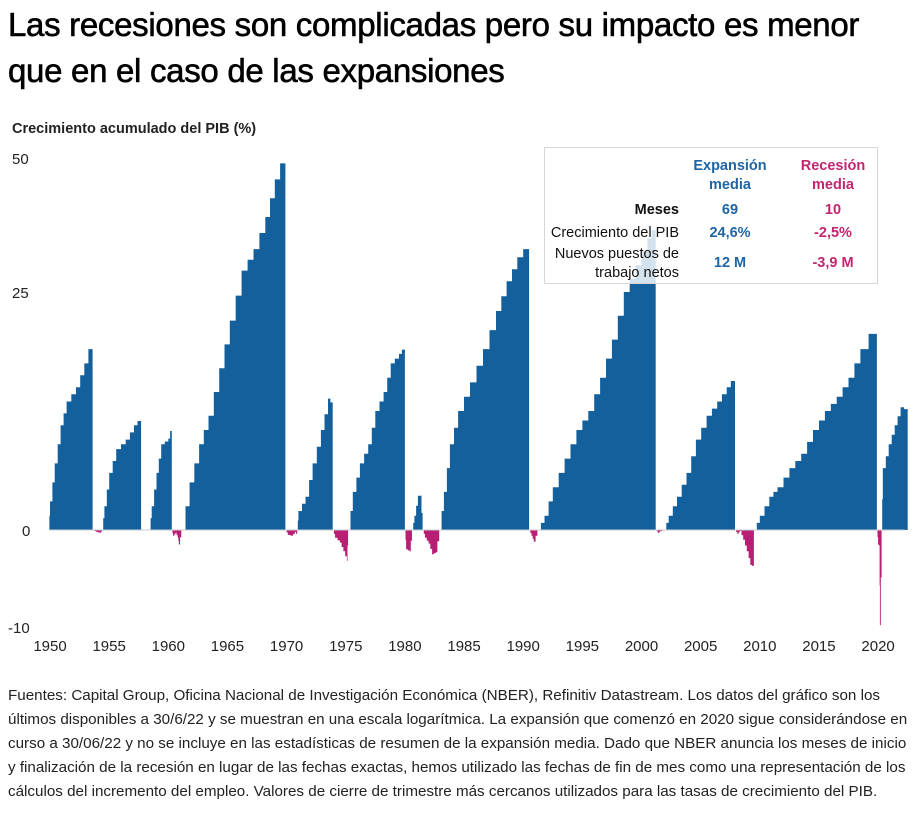  I want to click on expansion-area-2020.3, so click(894, 468).